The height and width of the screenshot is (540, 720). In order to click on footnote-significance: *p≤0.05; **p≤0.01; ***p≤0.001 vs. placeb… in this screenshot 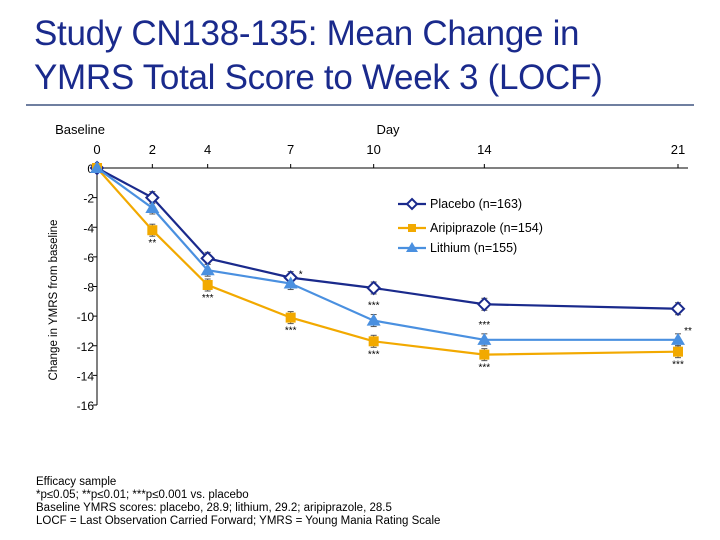, I will do `click(142, 495)`.